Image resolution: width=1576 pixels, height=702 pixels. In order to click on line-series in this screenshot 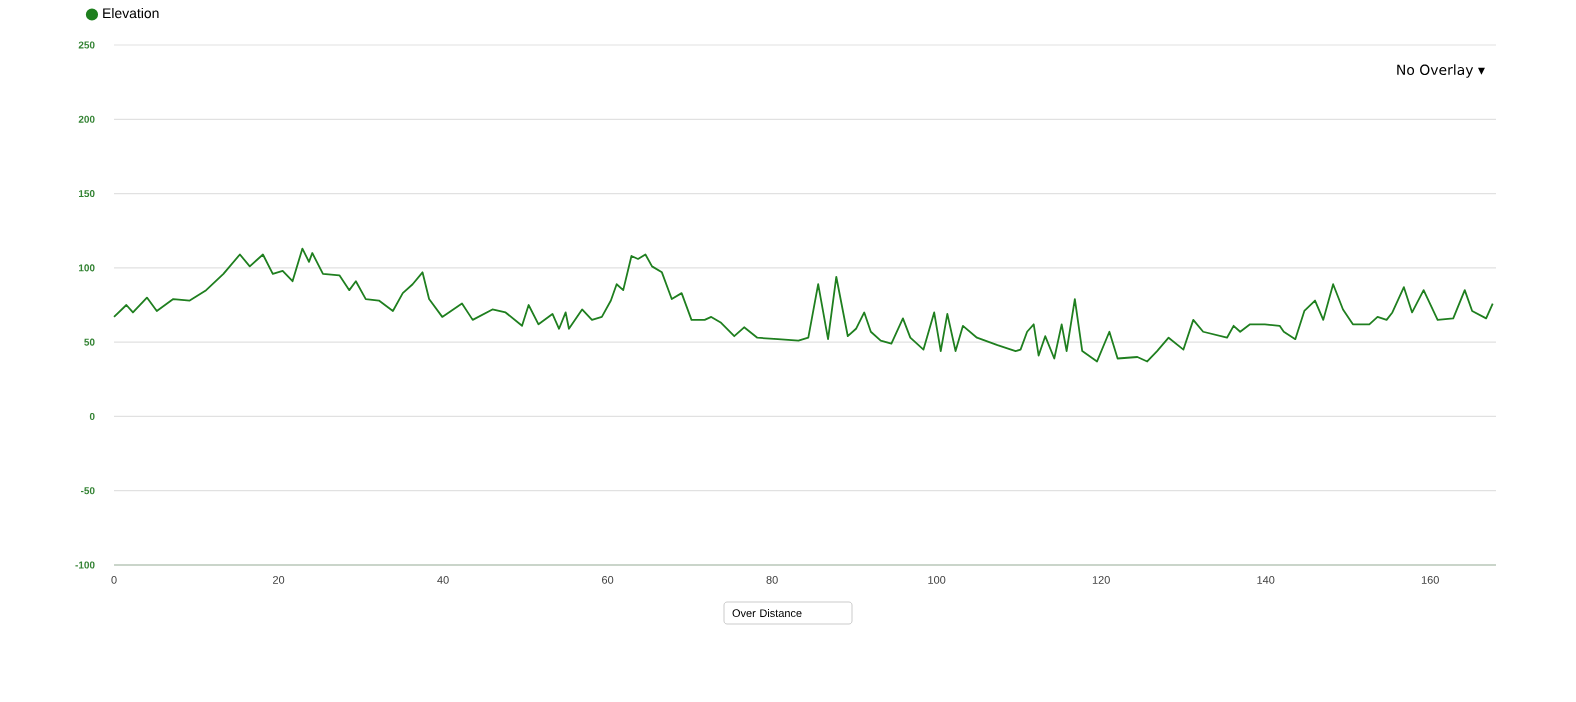, I will do `click(803, 305)`.